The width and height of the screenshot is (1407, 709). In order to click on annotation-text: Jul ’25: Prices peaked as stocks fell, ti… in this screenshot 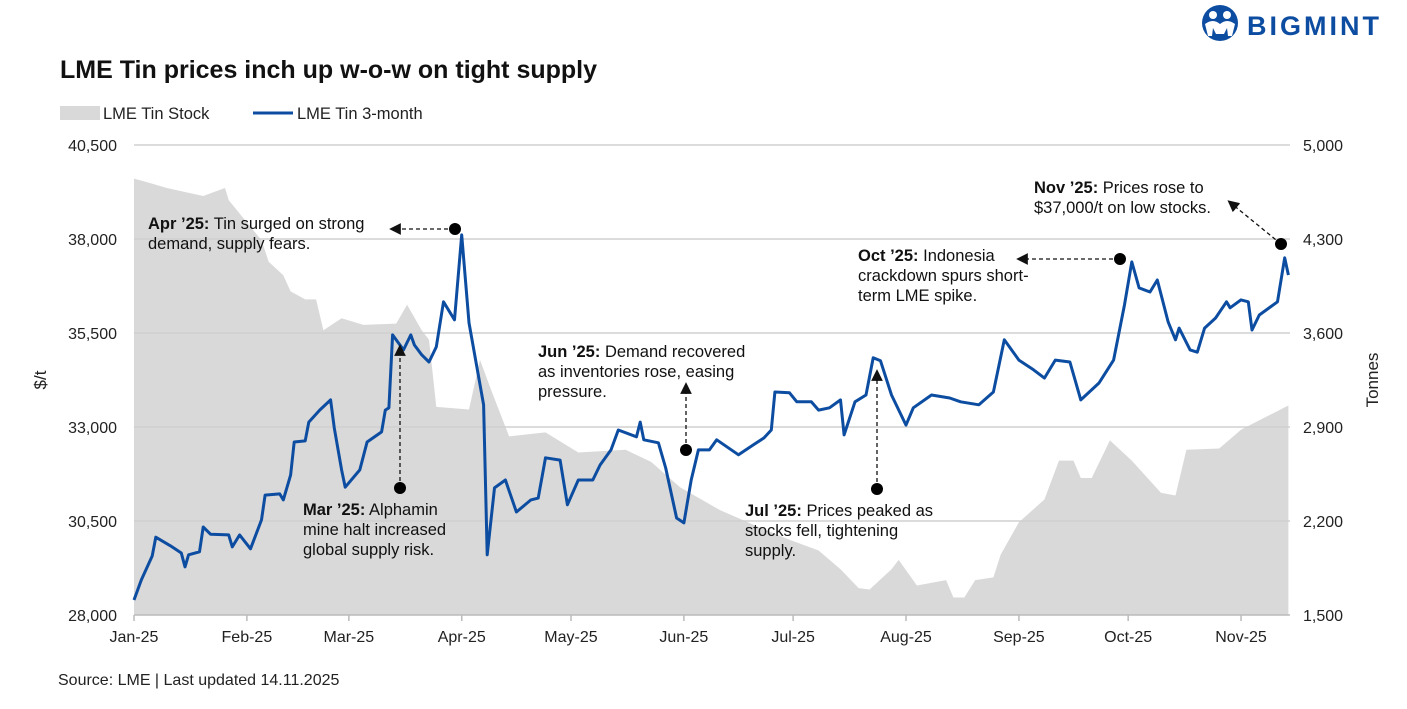, I will do `click(839, 531)`.